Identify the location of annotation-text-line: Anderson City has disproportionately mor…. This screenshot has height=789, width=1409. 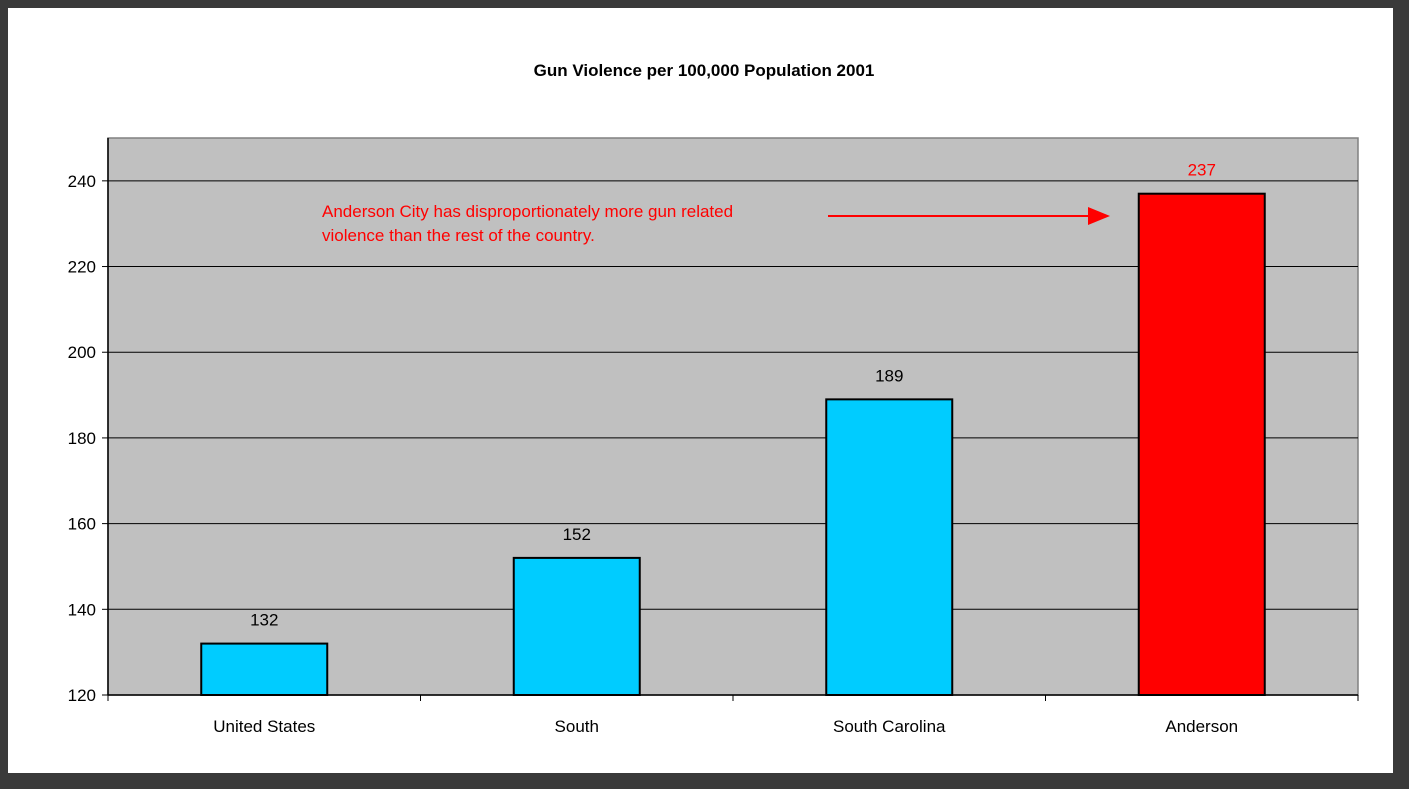
(527, 211).